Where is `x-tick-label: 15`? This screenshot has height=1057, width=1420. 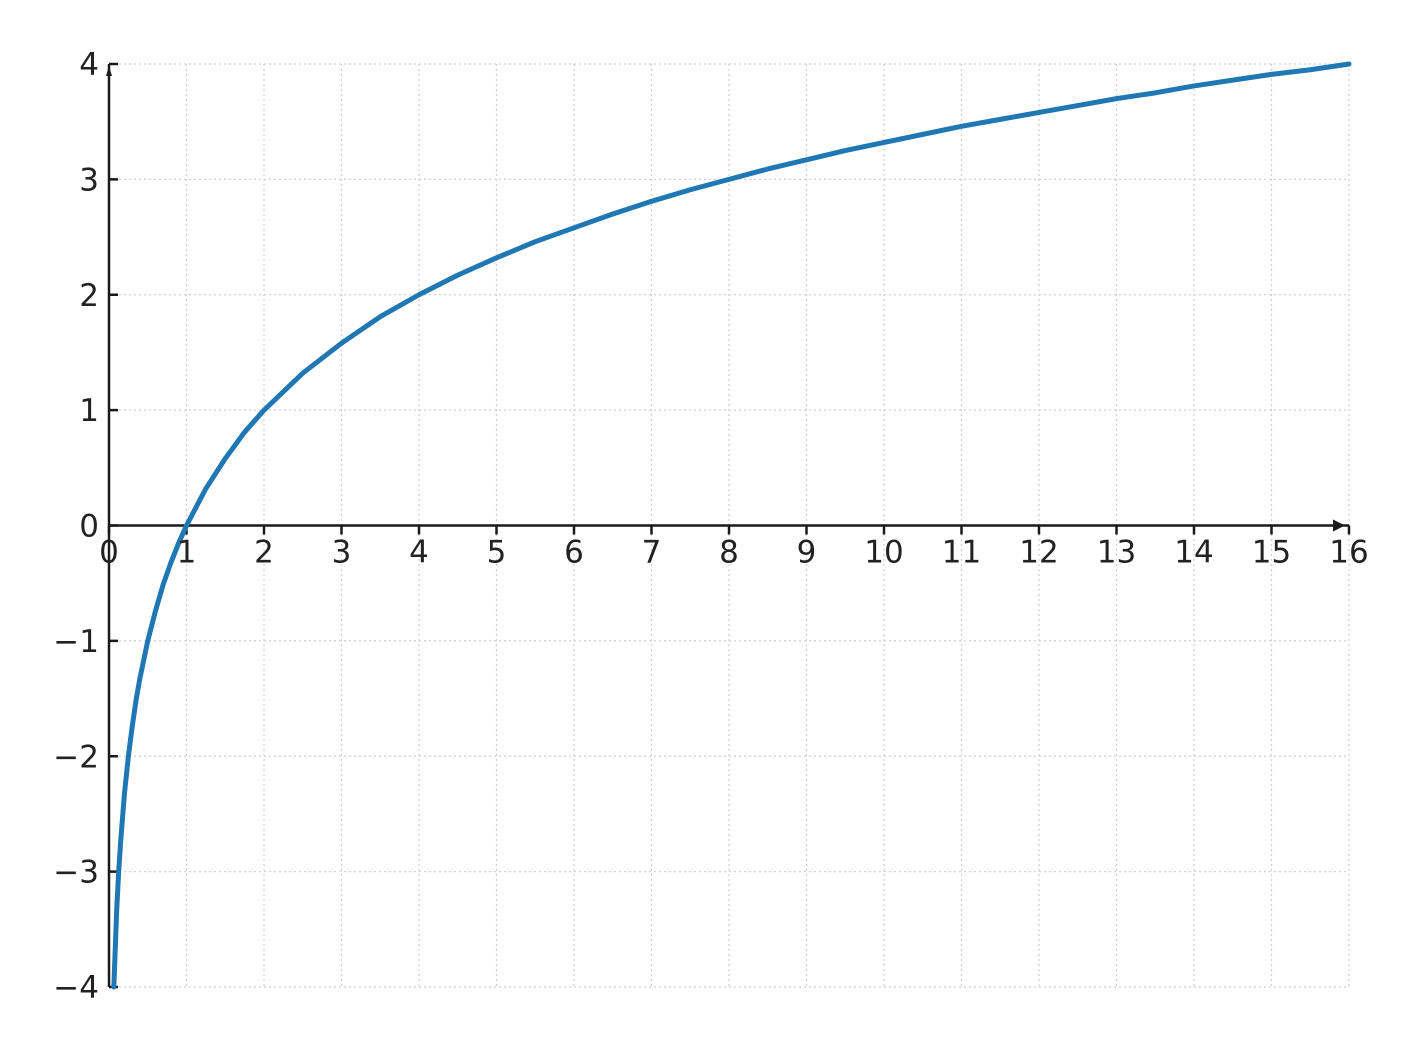
x-tick-label: 15 is located at coordinates (1271, 553).